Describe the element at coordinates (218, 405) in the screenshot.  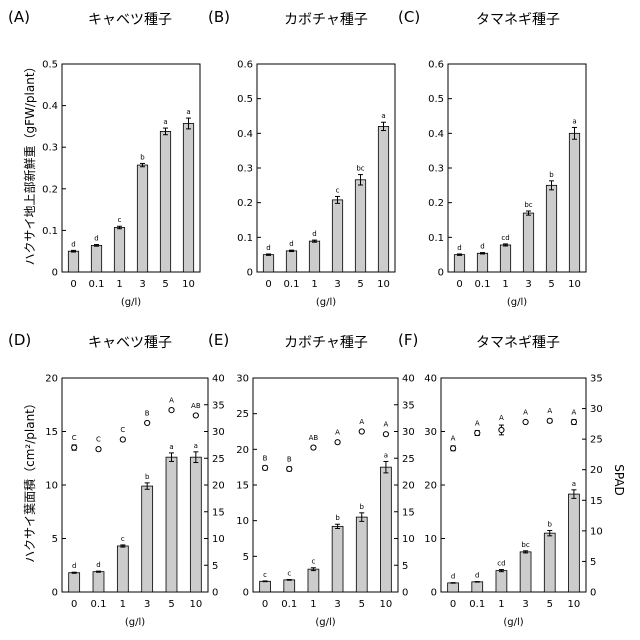
I see `y2-tick-label: 35` at that location.